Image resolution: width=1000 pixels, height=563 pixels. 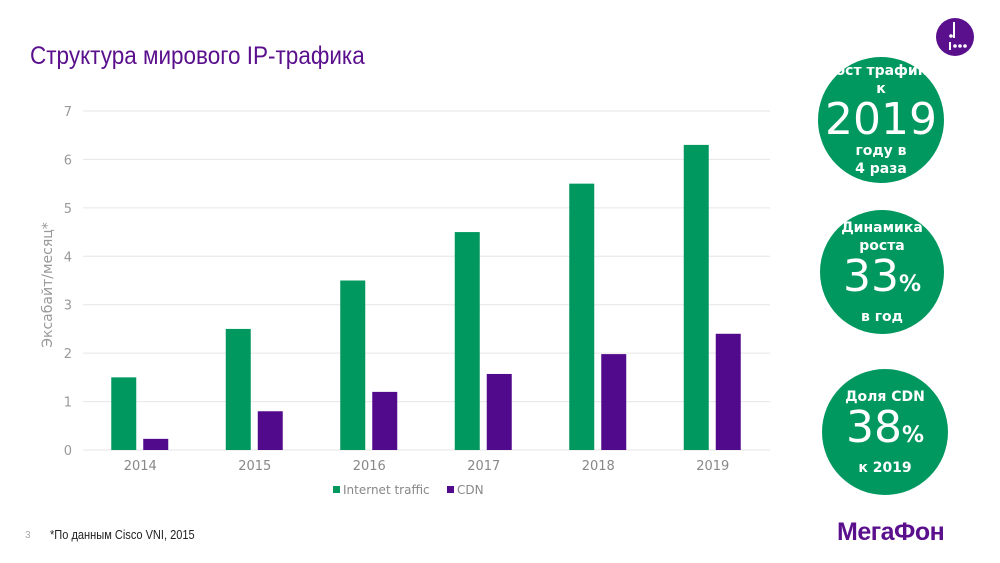 What do you see at coordinates (712, 466) in the screenshot?
I see `x-tick-label: 2019` at bounding box center [712, 466].